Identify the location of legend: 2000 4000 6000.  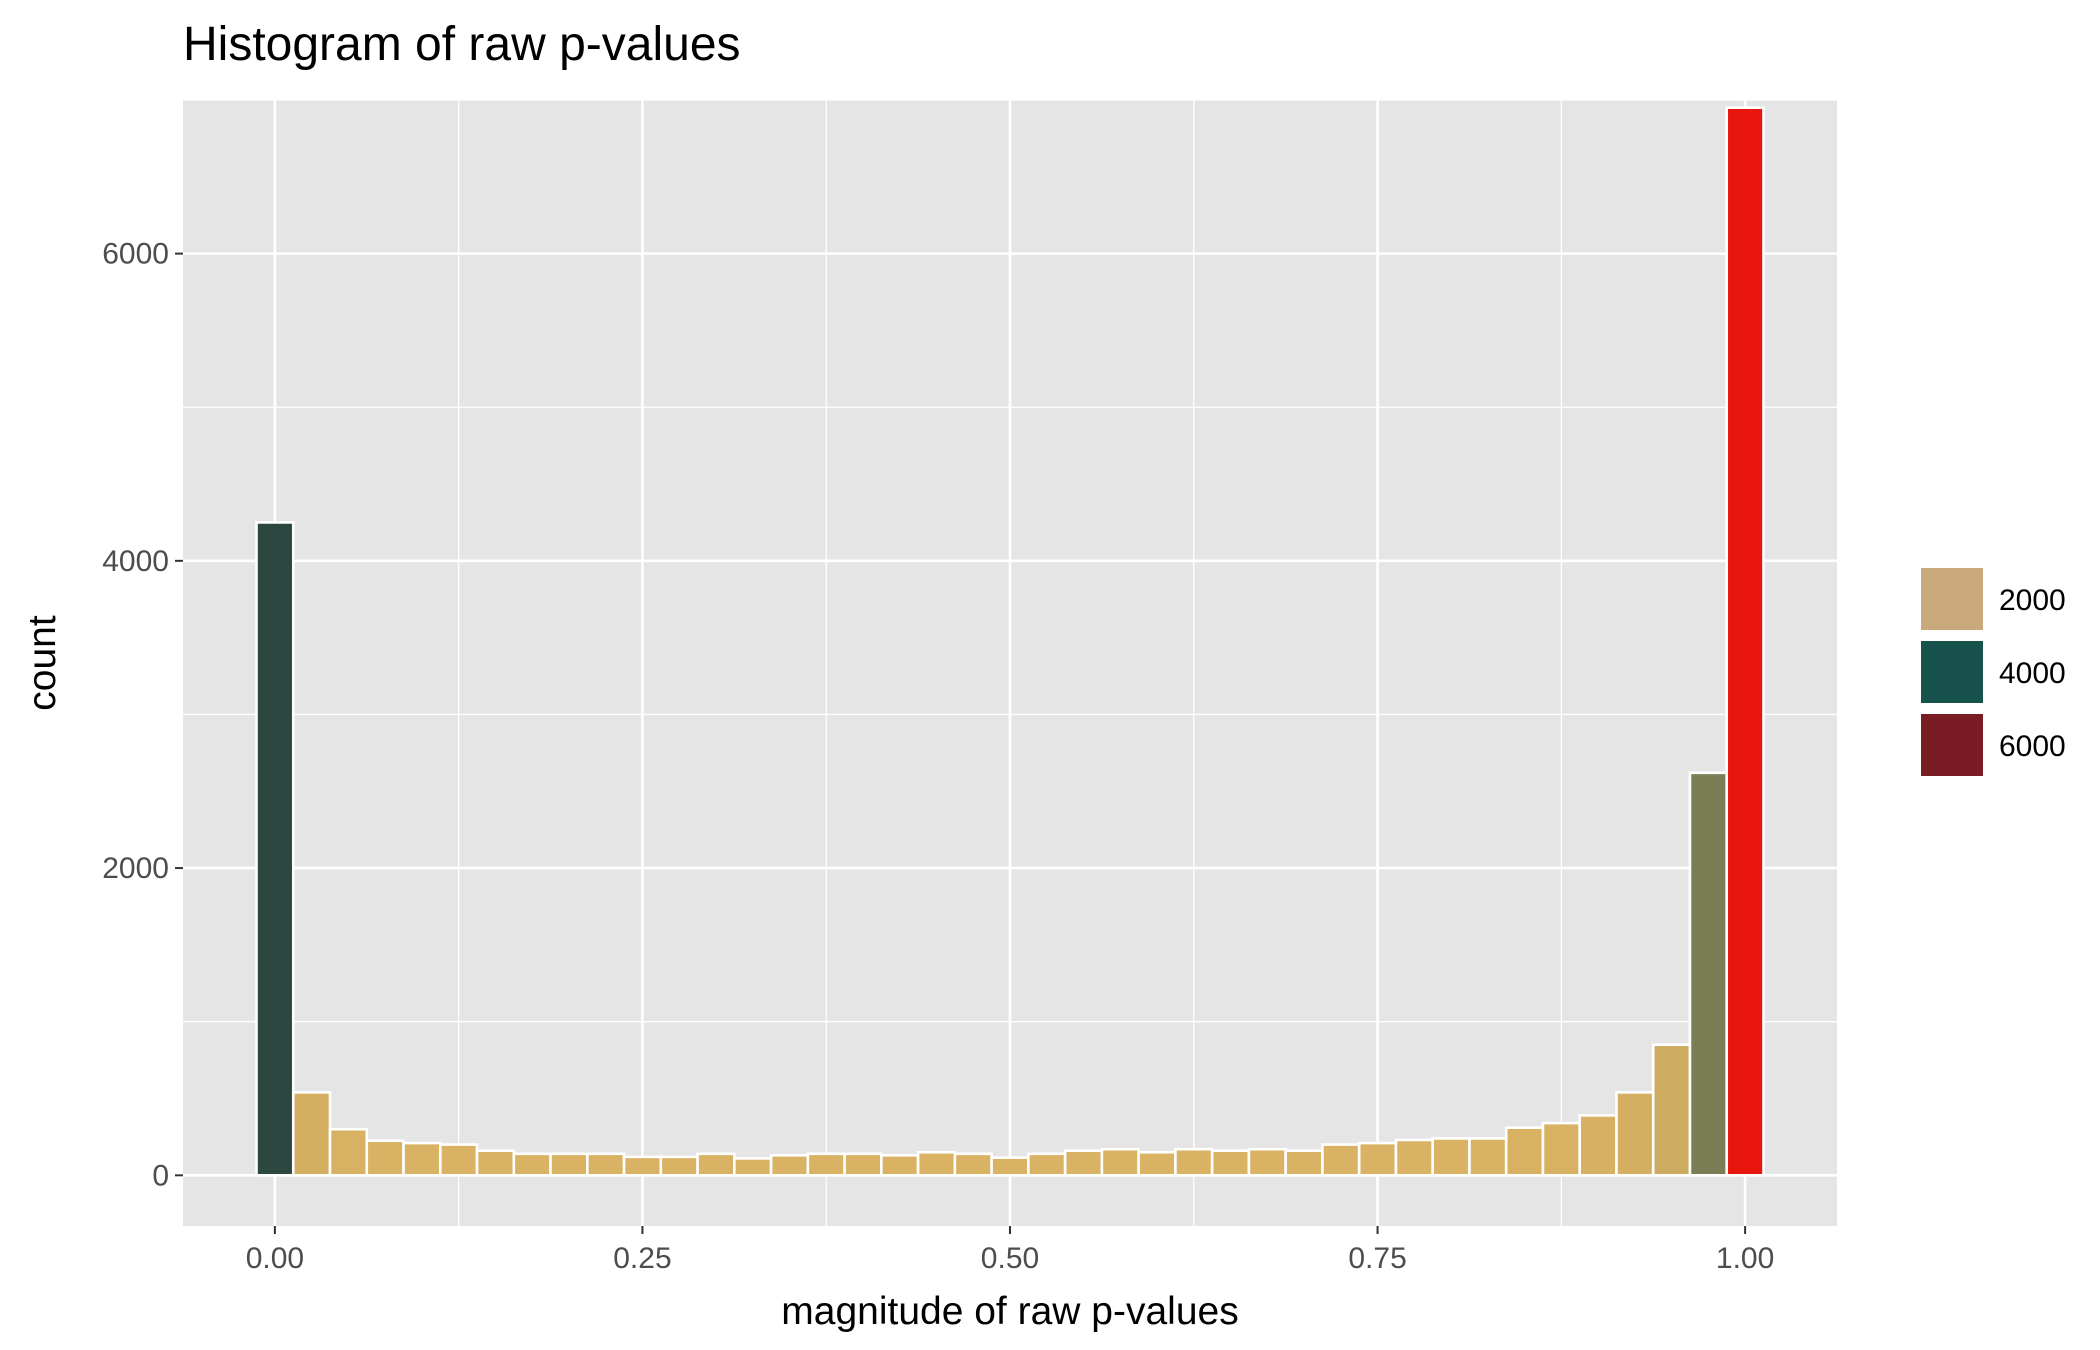
(1993, 672).